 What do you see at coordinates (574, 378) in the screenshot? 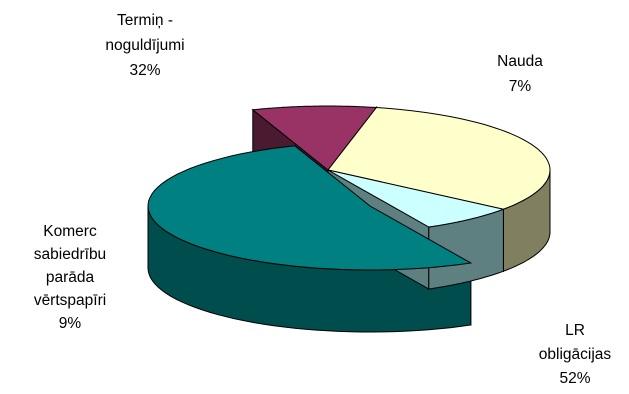
I see `slice-value-label: 52%` at bounding box center [574, 378].